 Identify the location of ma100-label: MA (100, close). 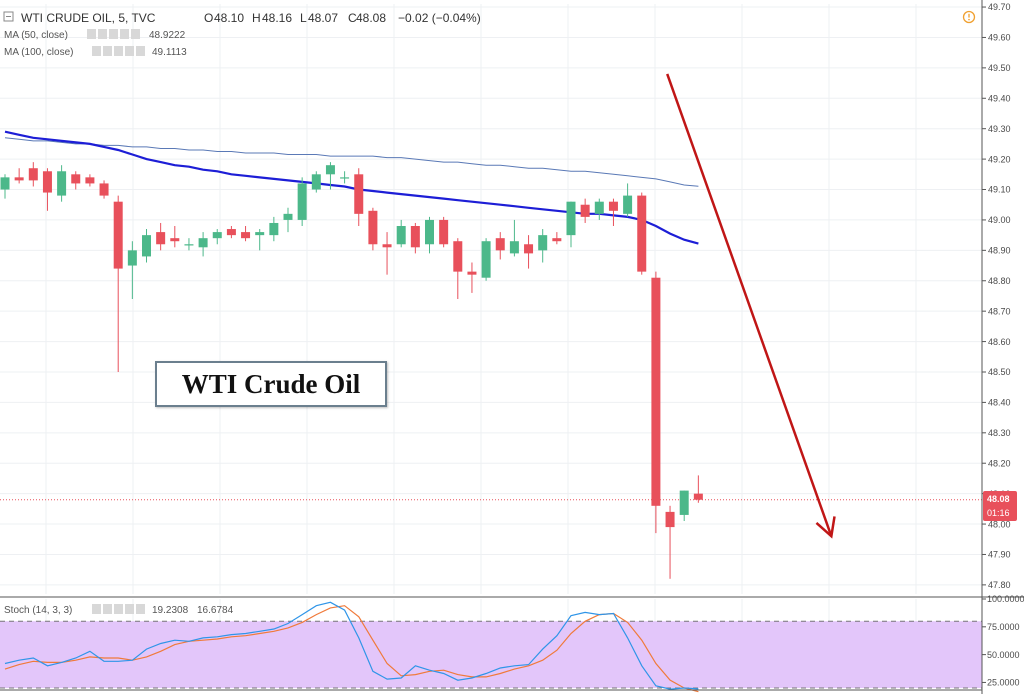
(38, 52).